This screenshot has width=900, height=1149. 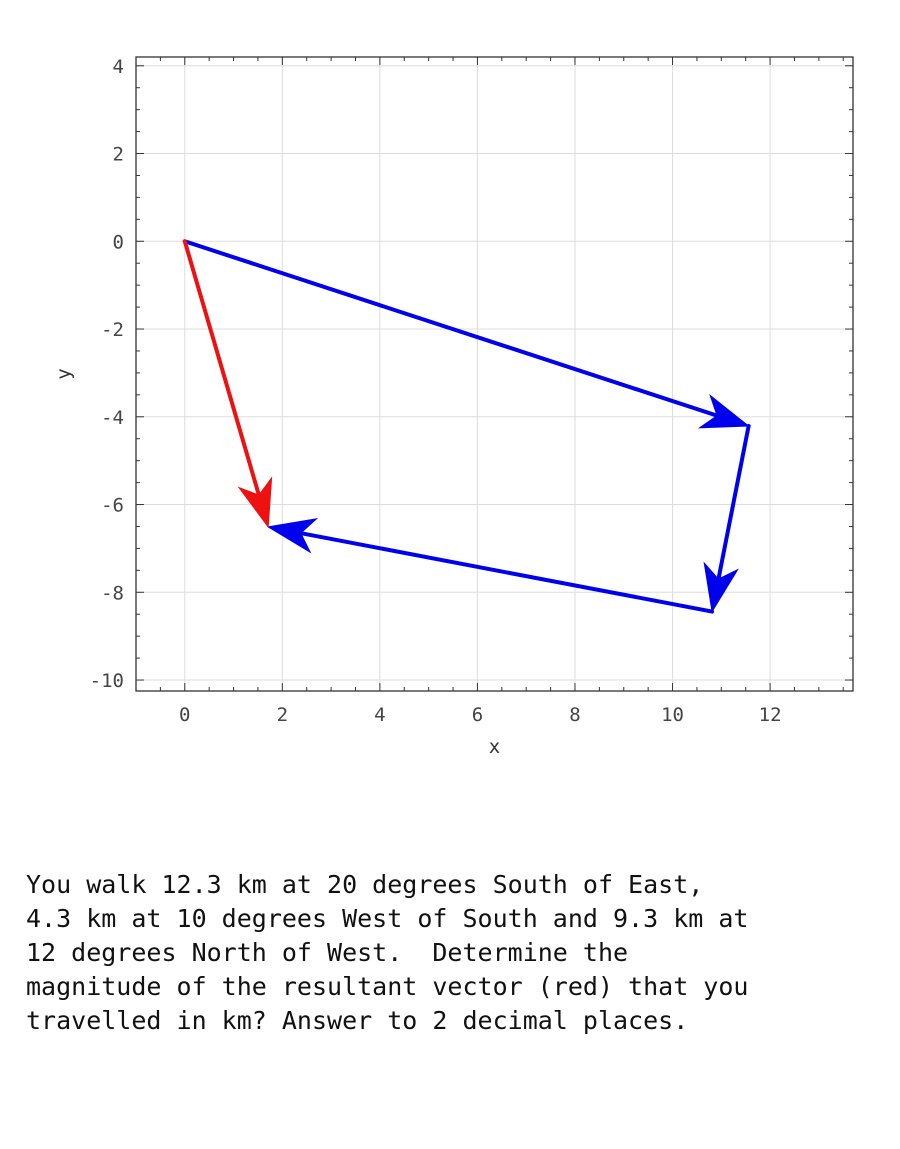 What do you see at coordinates (672, 715) in the screenshot?
I see `x-tick-label: 10` at bounding box center [672, 715].